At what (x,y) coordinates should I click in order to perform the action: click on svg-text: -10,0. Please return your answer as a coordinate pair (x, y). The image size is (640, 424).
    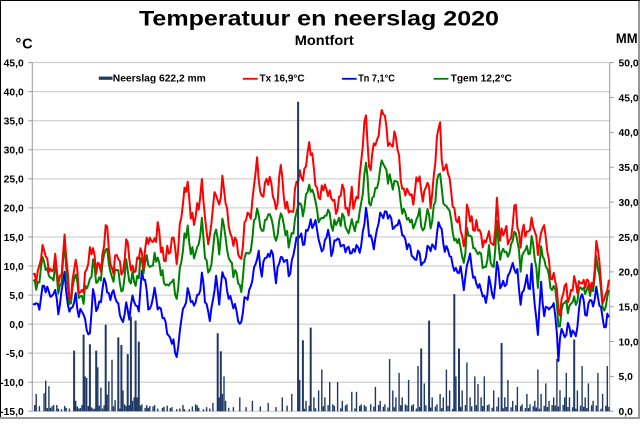
    Looking at the image, I should click on (12, 383).